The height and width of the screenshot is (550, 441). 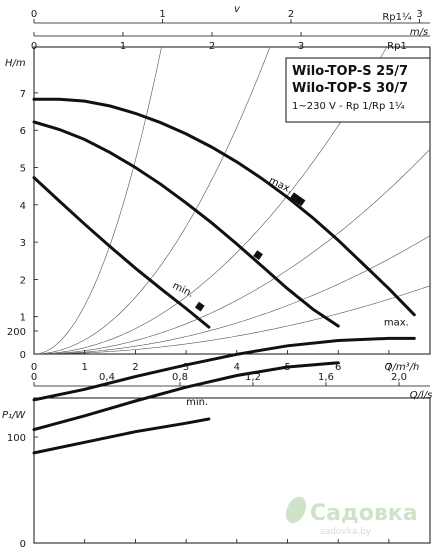 I want to click on q-tick-label: 6, so click(x=338, y=367).